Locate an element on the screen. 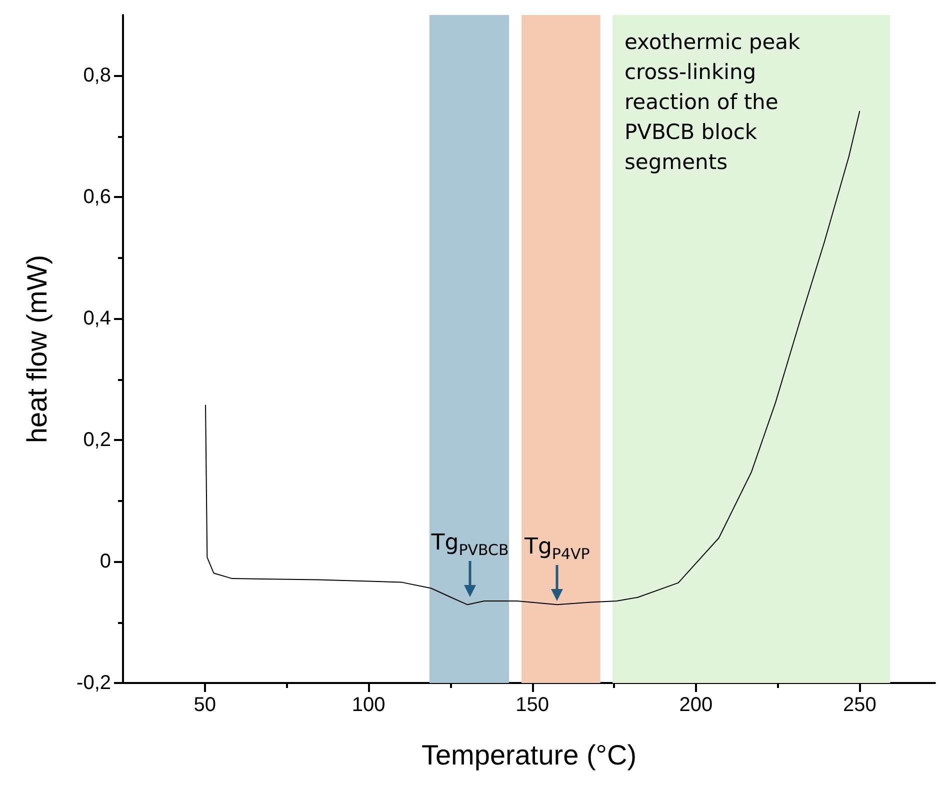 This screenshot has height=789, width=940. annotation: Tg$_{P4VP}$ is located at coordinates (557, 548).